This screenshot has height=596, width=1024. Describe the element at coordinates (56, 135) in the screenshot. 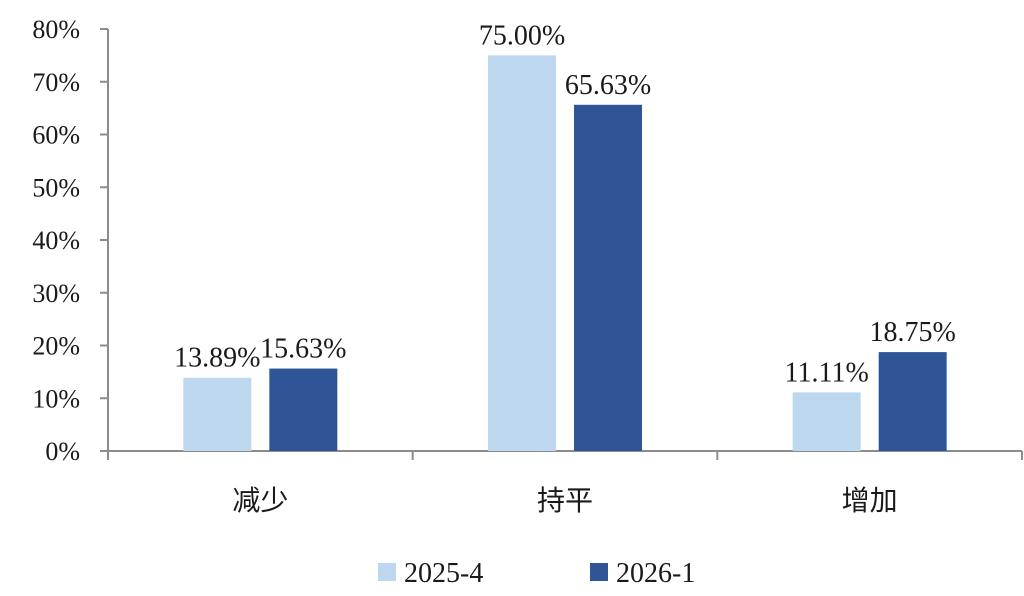

I see `y-tick-label: 60%` at that location.